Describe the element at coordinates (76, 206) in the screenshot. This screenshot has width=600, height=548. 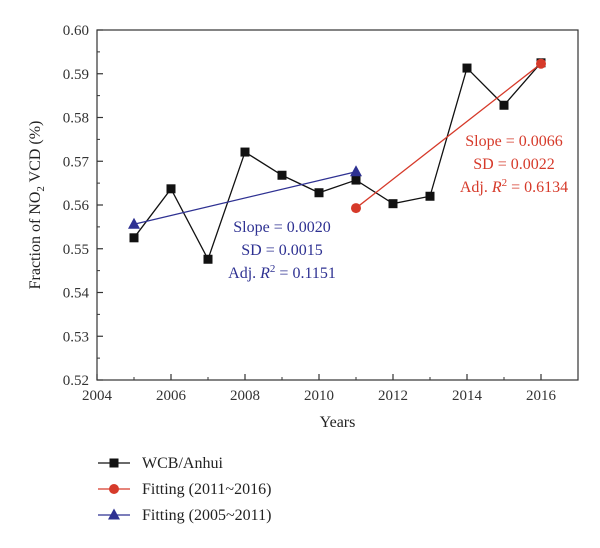
I see `y-tick-label: 0.56` at that location.